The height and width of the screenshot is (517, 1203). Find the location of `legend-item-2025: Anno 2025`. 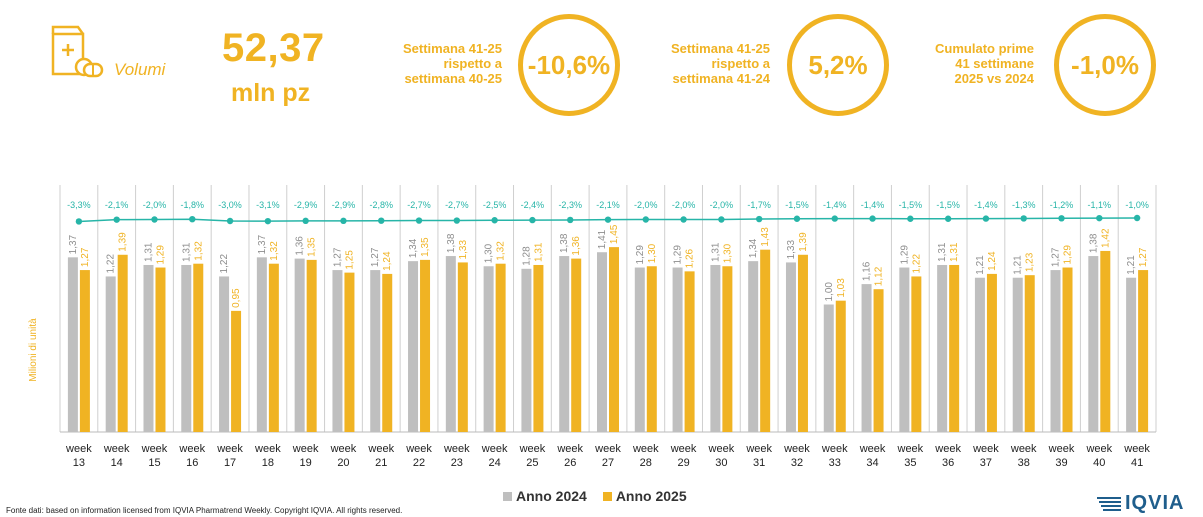

legend-item-2025: Anno 2025 is located at coordinates (644, 496).